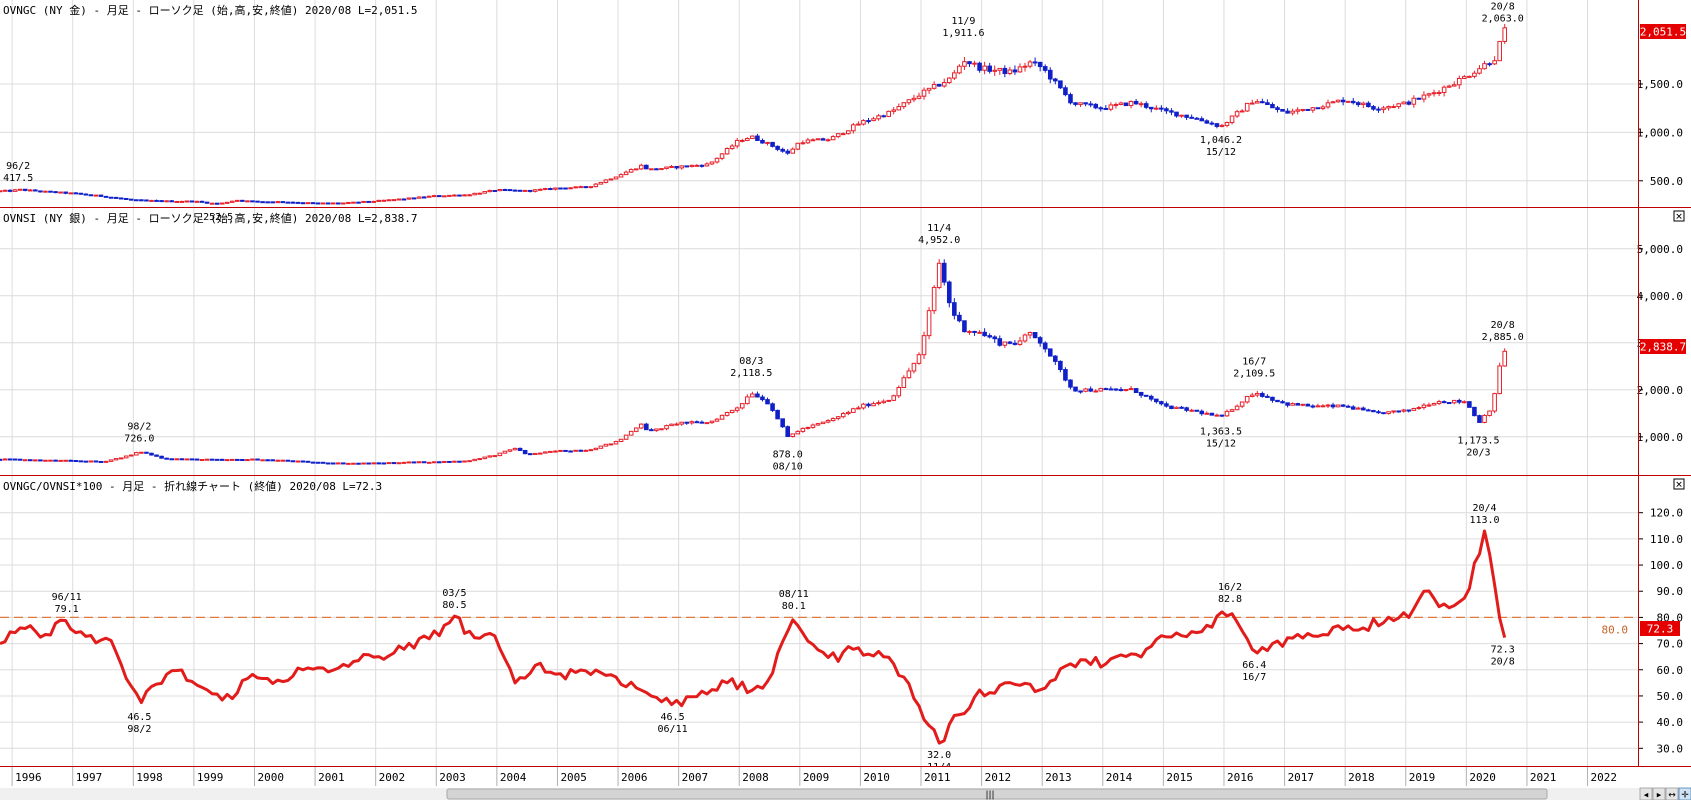 This screenshot has width=1691, height=800. Describe the element at coordinates (997, 794) in the screenshot. I see `scrollbar-thumb` at that location.